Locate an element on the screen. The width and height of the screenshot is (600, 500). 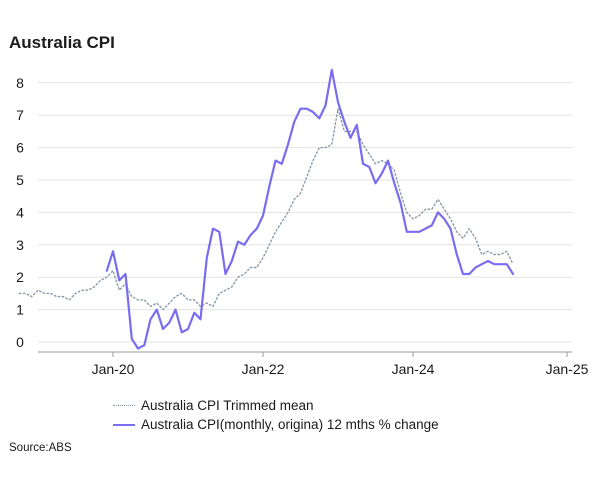
y-tick-label: 8 is located at coordinates (20, 83).